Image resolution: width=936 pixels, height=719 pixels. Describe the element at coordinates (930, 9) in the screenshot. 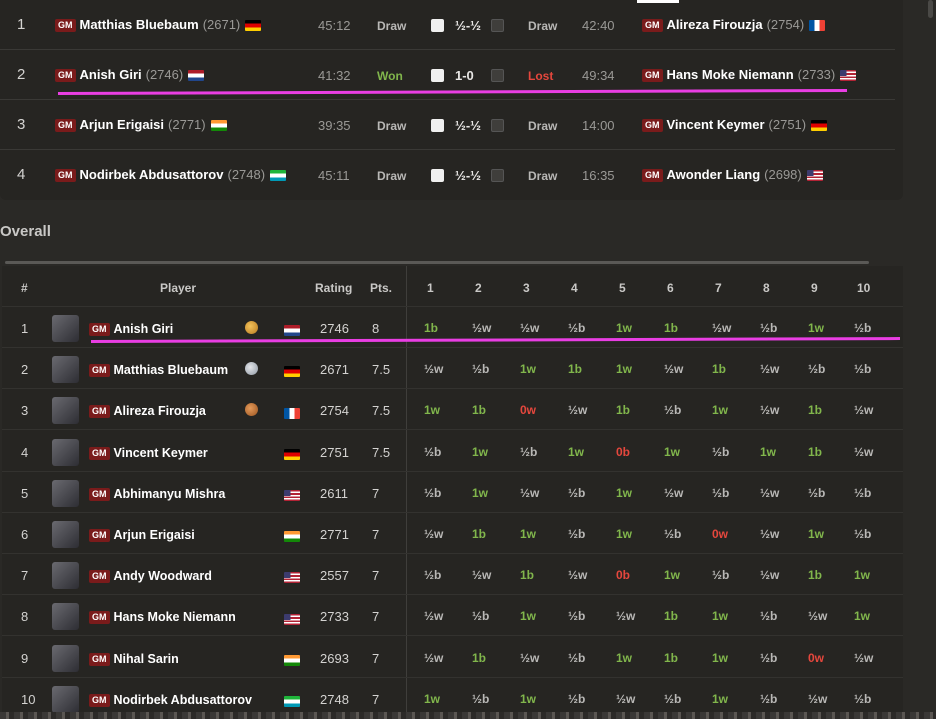

I see `scroll-thumb` at that location.